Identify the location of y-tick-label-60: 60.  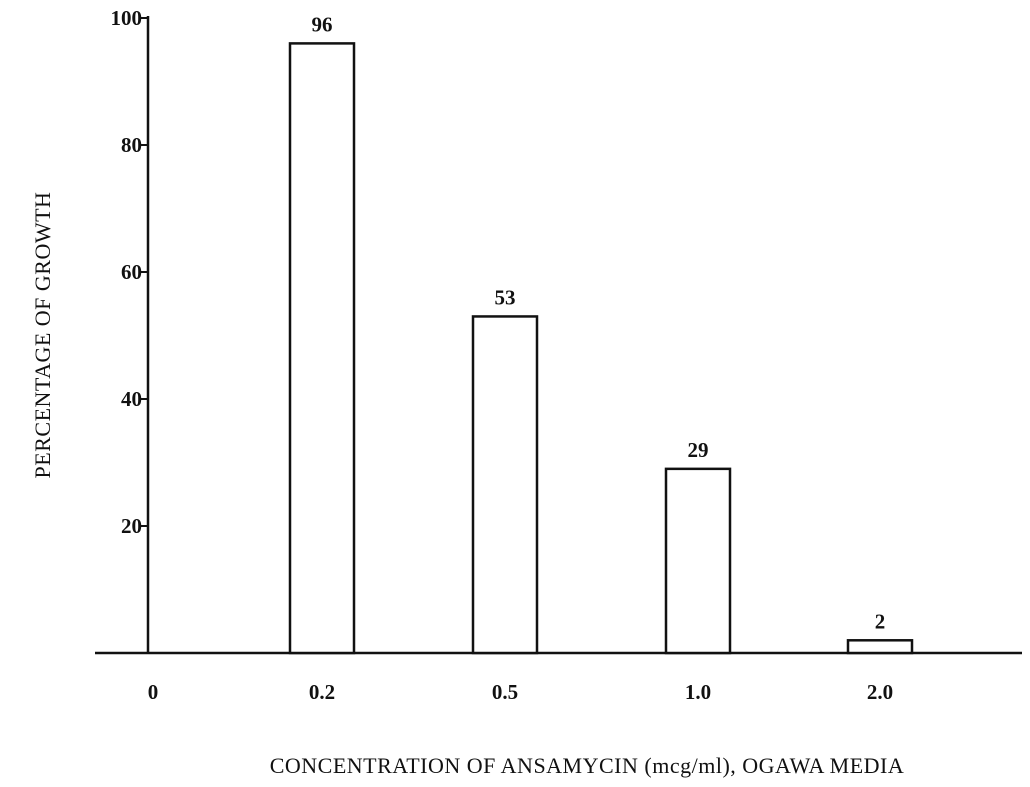
(131, 272).